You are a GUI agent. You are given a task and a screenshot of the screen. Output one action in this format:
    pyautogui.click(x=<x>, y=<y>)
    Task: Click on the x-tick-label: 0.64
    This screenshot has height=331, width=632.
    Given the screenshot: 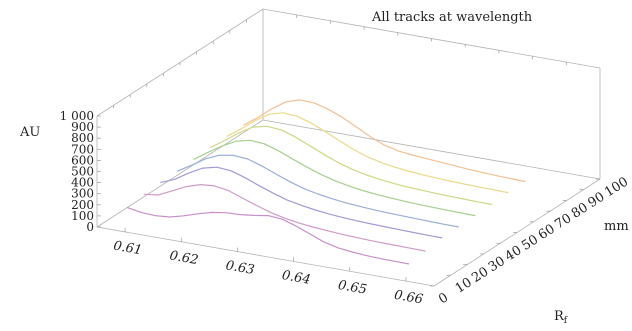 What is the action you would take?
    pyautogui.click(x=296, y=278)
    